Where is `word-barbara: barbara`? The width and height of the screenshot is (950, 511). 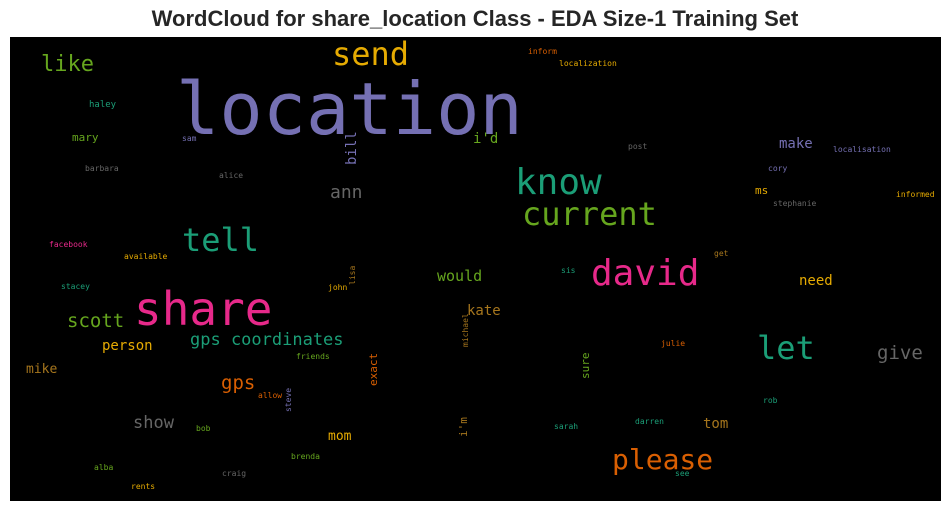 word-barbara: barbara is located at coordinates (102, 168).